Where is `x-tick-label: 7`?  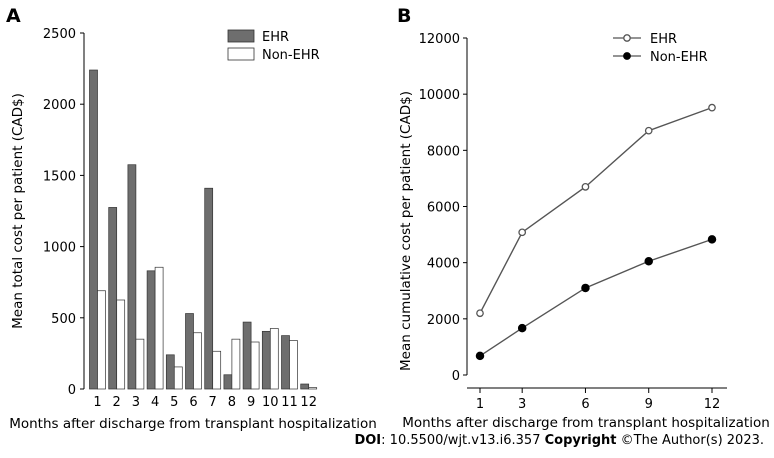 x-tick-label: 7 is located at coordinates (213, 402).